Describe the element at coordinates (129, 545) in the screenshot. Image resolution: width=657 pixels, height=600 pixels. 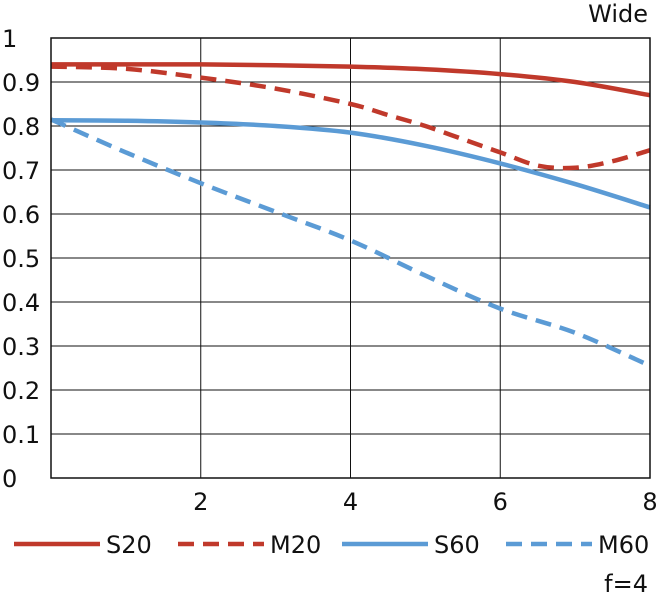
I see `legend-label-s20: S20` at that location.